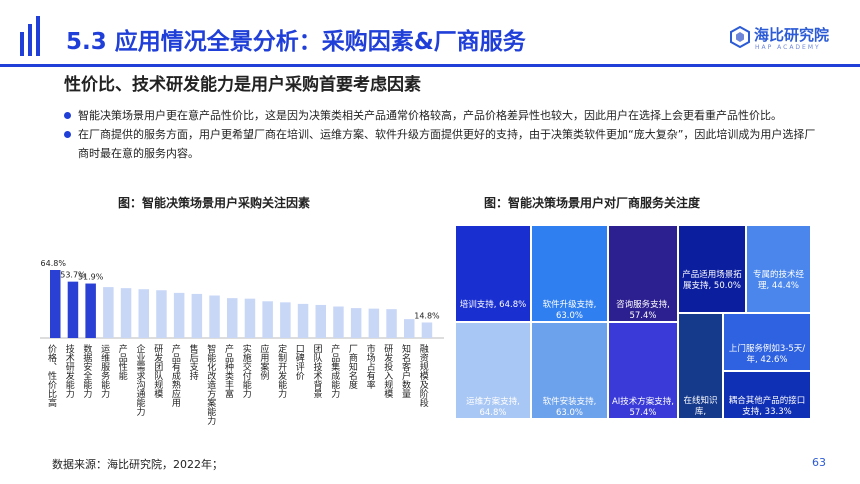 The width and height of the screenshot is (860, 484). Describe the element at coordinates (643, 310) in the screenshot. I see `treemap-label: 咨询服务支持, 57.4%` at that location.